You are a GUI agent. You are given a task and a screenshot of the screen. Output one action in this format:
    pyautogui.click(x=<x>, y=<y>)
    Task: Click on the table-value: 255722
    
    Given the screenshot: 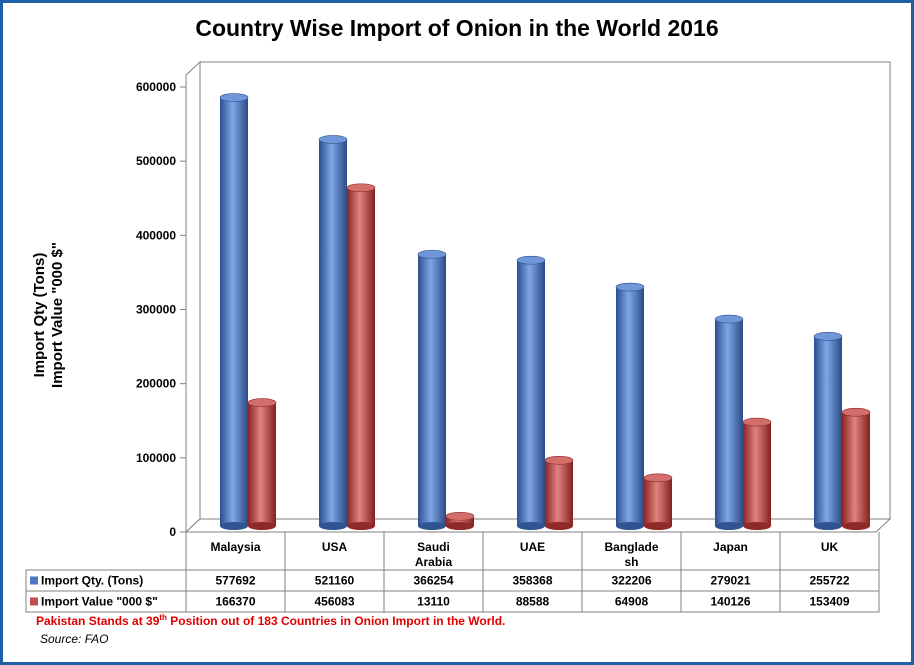 What is the action you would take?
    pyautogui.click(x=829, y=581)
    